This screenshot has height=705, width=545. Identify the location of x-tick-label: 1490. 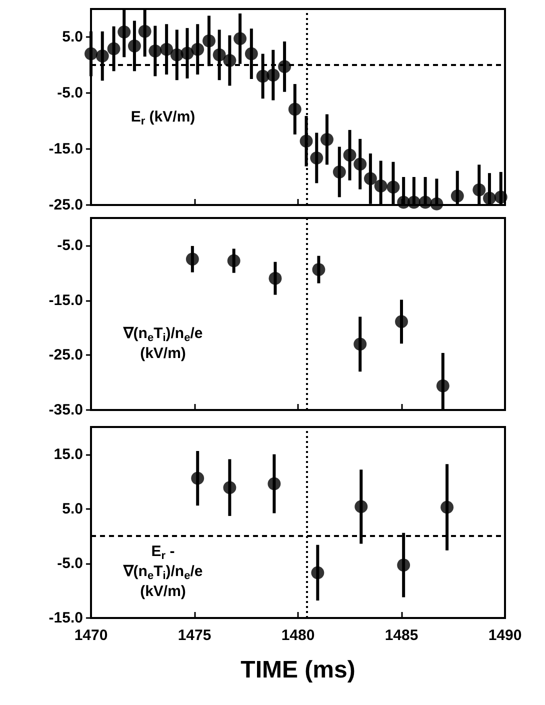
(505, 635).